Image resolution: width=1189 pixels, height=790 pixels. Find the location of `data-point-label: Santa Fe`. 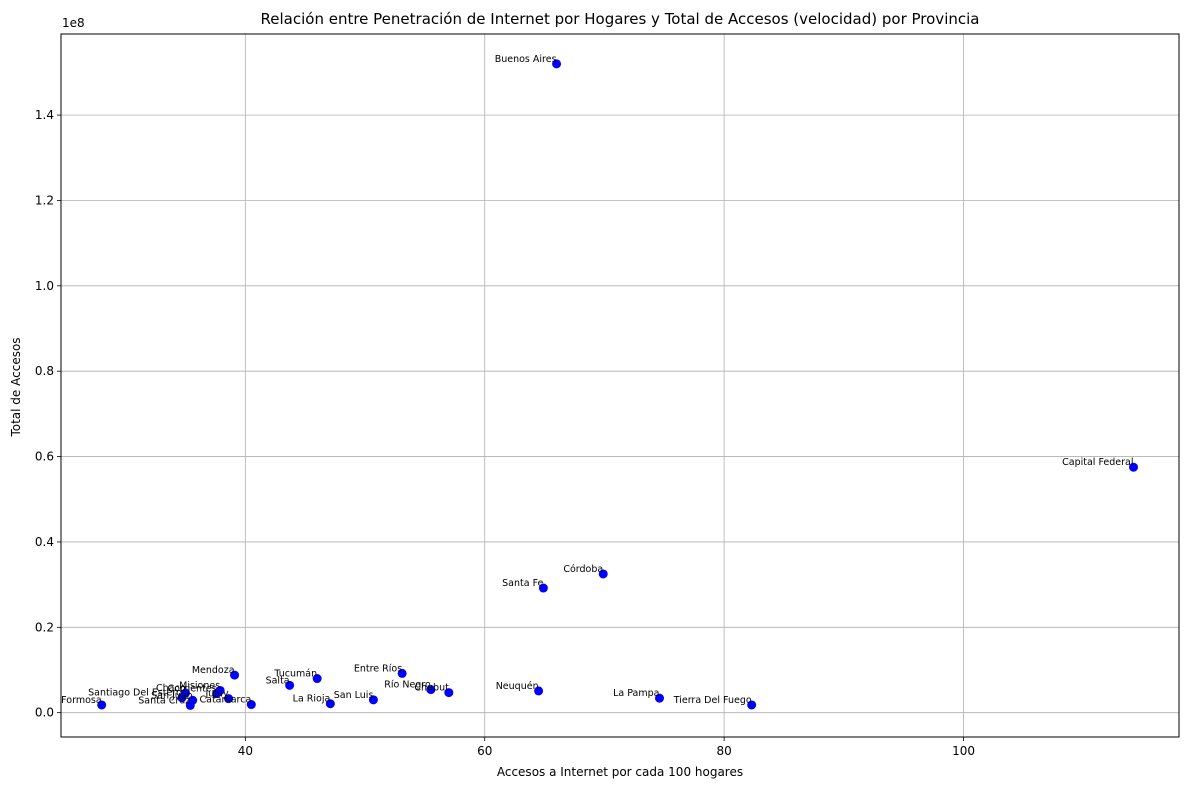

data-point-label: Santa Fe is located at coordinates (522, 583).